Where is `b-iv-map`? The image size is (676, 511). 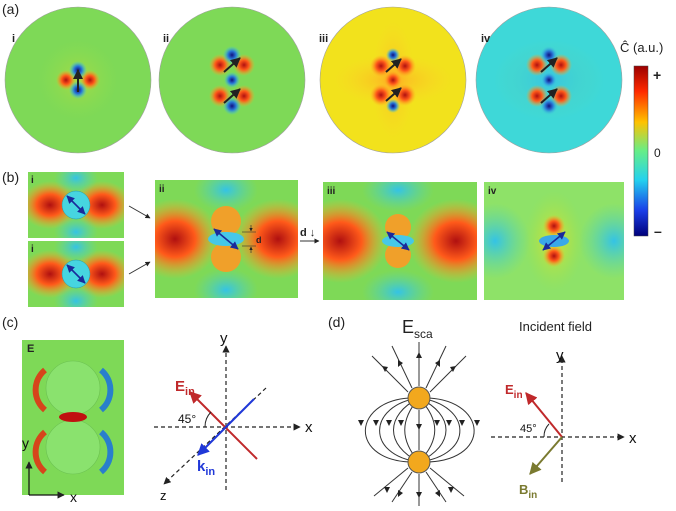
b-iv-map is located at coordinates (554, 241).